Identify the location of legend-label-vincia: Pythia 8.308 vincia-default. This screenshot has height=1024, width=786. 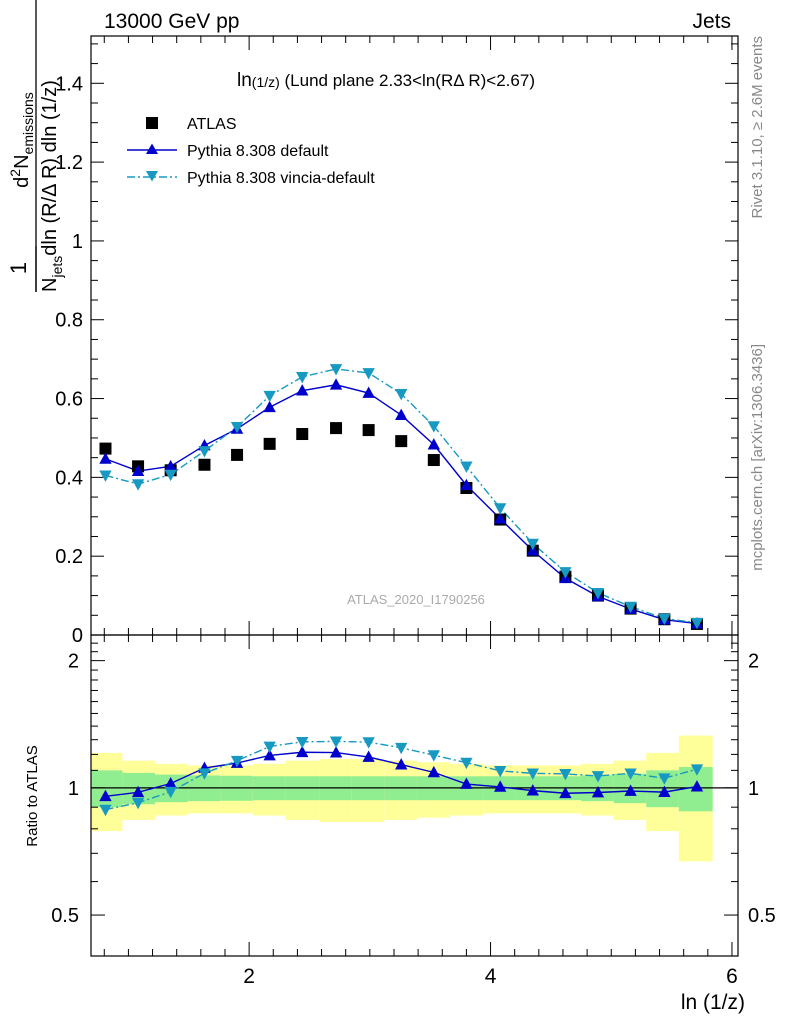
(281, 178).